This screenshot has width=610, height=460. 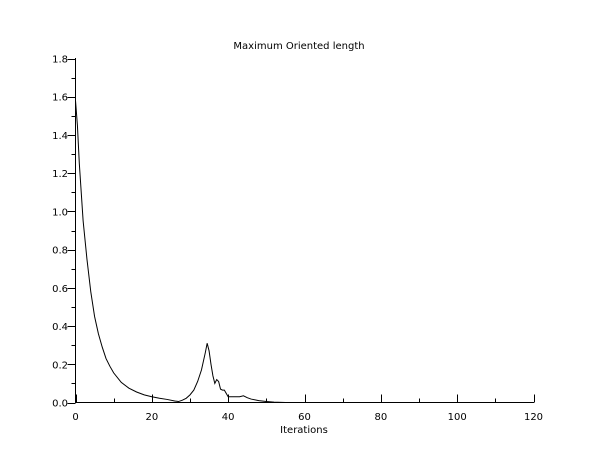 I want to click on y-axis-ticks: 0.0 0.2 0.4 0.6 0.8 1.0 1.2 1.4 1.6 1.8, so click(x=64, y=232).